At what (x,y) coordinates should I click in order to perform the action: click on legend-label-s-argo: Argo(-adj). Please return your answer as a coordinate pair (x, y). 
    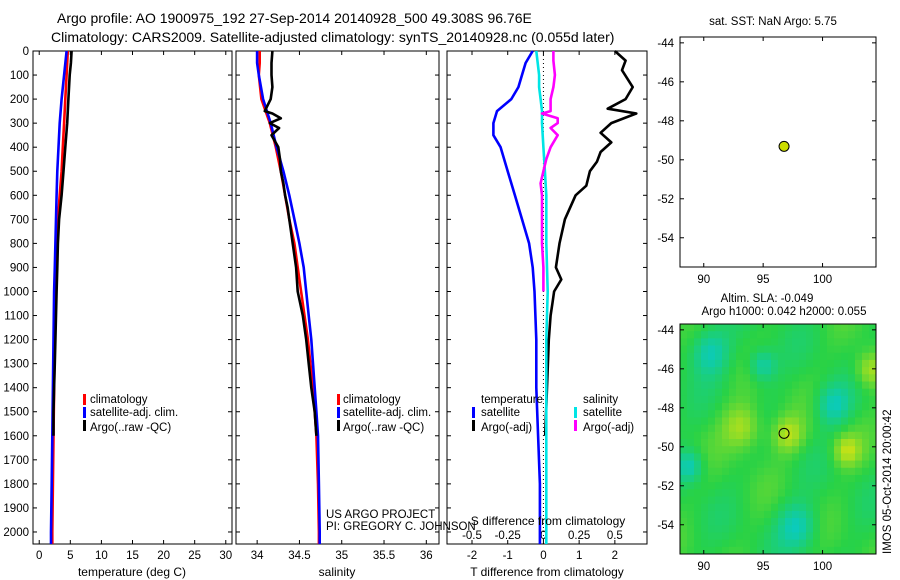
    Looking at the image, I should click on (608, 428).